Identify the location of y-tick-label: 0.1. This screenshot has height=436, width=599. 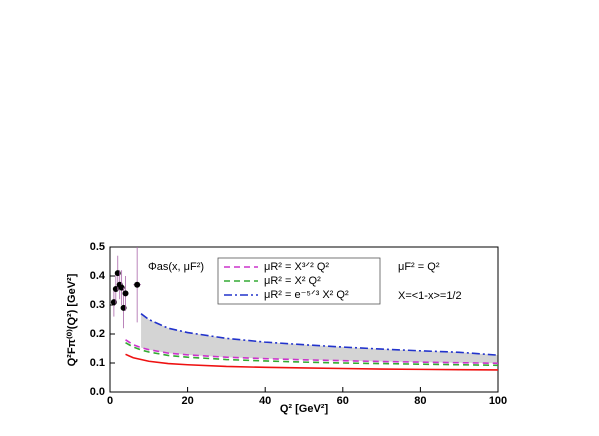
(97, 363).